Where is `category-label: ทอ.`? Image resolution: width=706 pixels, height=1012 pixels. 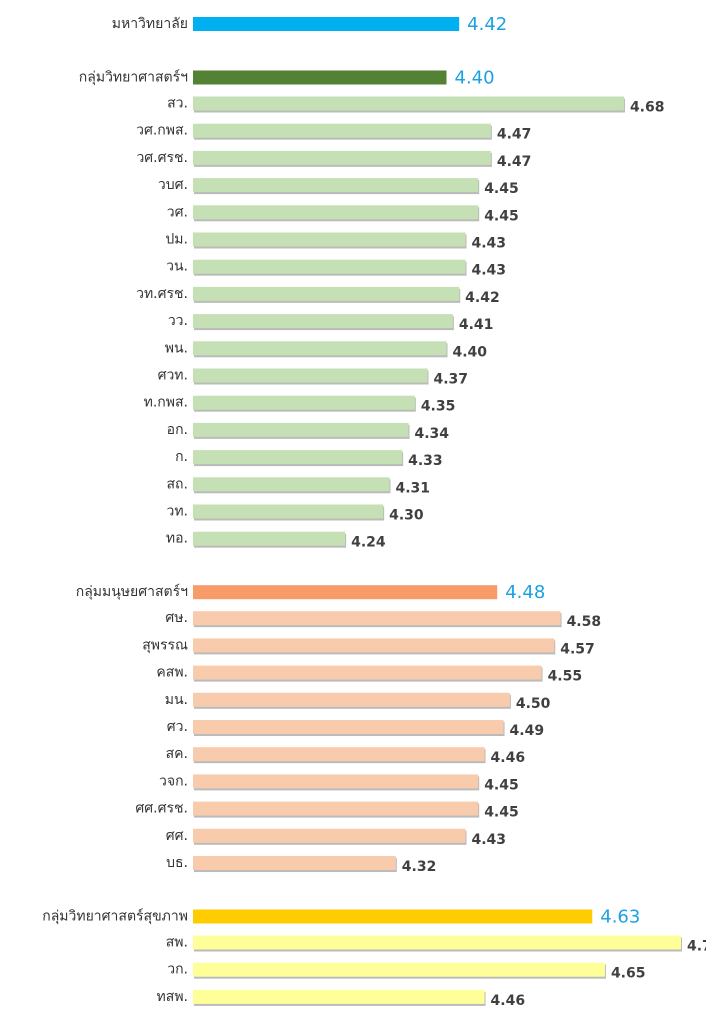 category-label: ทอ. is located at coordinates (177, 539).